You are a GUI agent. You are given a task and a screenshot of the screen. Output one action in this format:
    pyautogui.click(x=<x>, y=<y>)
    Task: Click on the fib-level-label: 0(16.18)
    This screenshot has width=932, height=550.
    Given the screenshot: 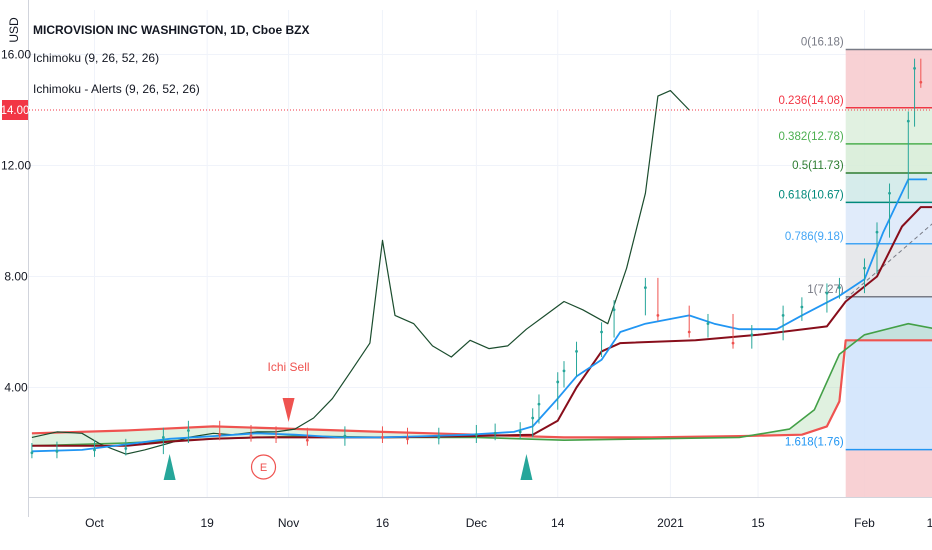 What is the action you would take?
    pyautogui.click(x=822, y=43)
    